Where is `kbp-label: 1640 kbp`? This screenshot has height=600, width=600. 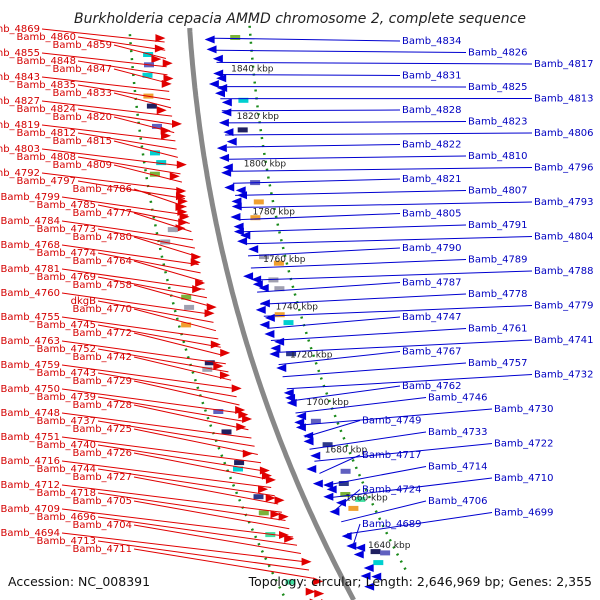
kbp-label: 1640 kbp is located at coordinates (389, 546).